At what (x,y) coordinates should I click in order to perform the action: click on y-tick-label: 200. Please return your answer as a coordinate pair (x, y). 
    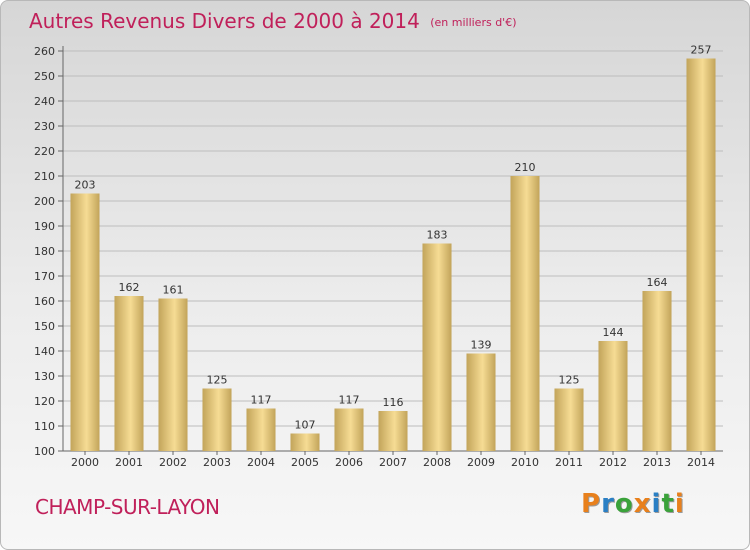
    Looking at the image, I should click on (44, 201).